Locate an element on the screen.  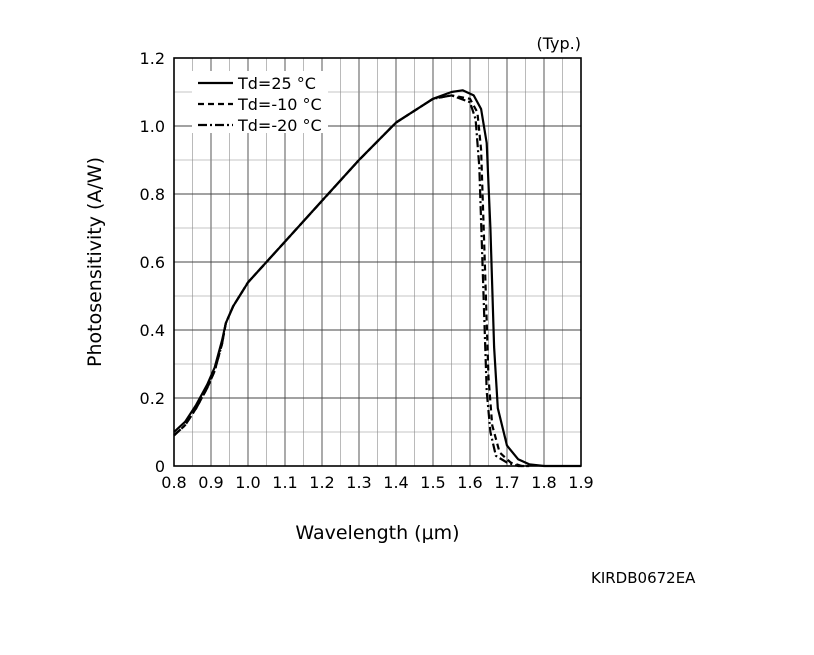
x-tick-label: 1.5 is located at coordinates (432, 482).